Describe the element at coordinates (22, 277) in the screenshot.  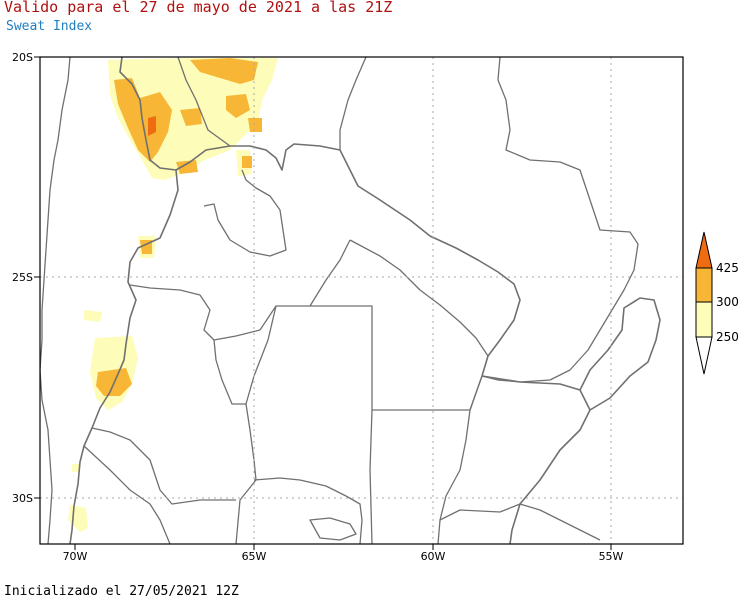
I see `lat-label-25s: 25S` at that location.